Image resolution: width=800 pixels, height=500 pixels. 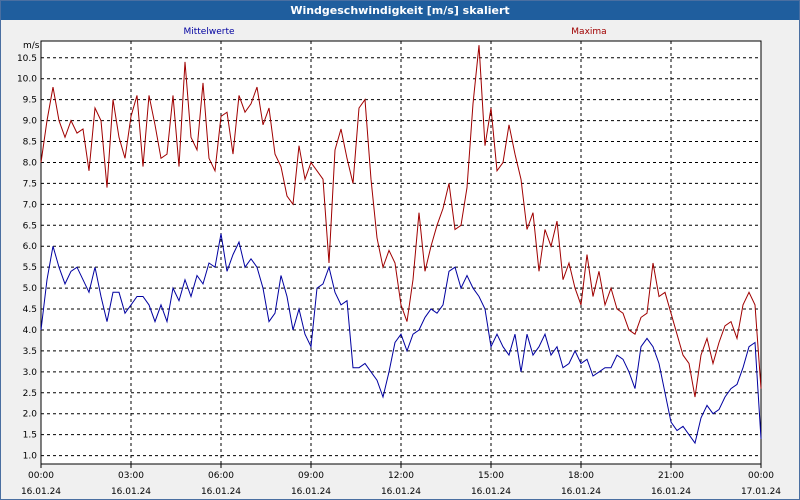 What do you see at coordinates (671, 476) in the screenshot?
I see `x-tick-time: 21:00` at bounding box center [671, 476].